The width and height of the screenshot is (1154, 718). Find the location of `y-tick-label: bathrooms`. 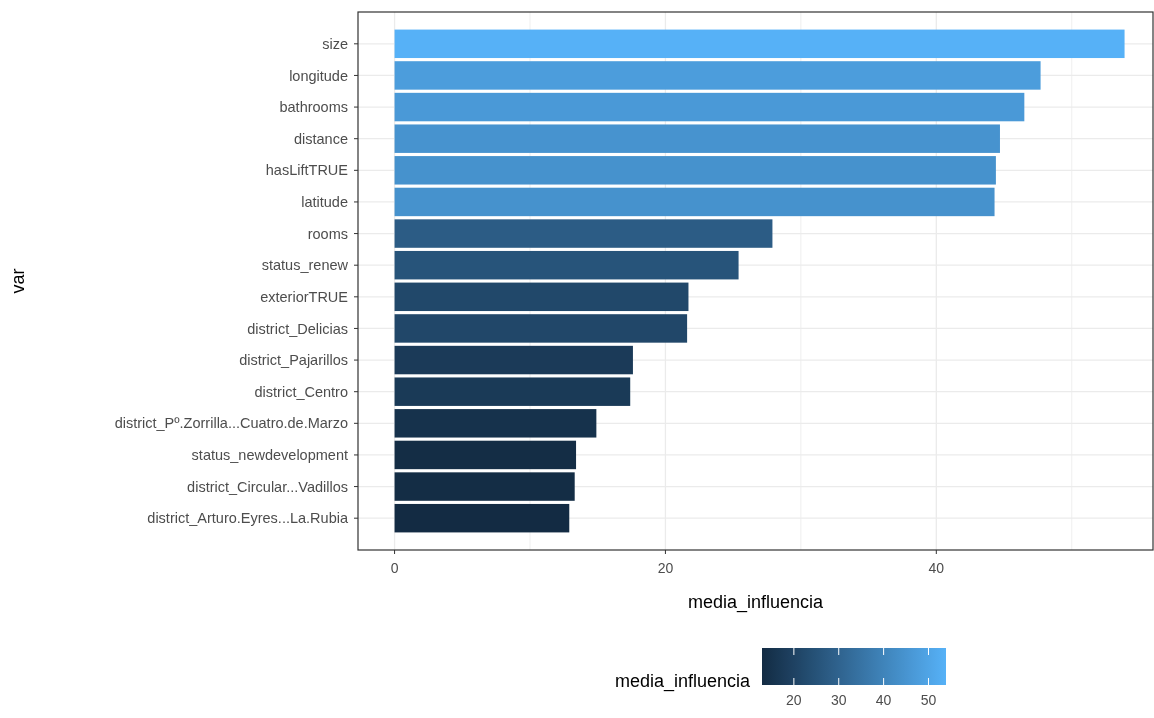

y-tick-label: bathrooms is located at coordinates (313, 107).